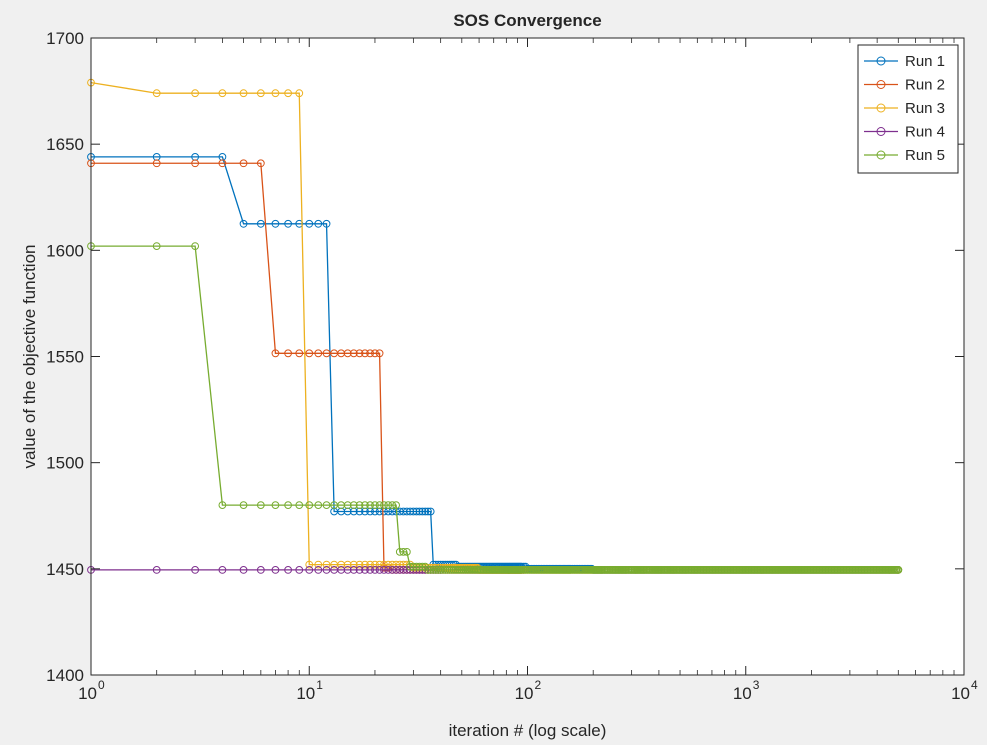  I want to click on legend-label: Run 3, so click(925, 108).